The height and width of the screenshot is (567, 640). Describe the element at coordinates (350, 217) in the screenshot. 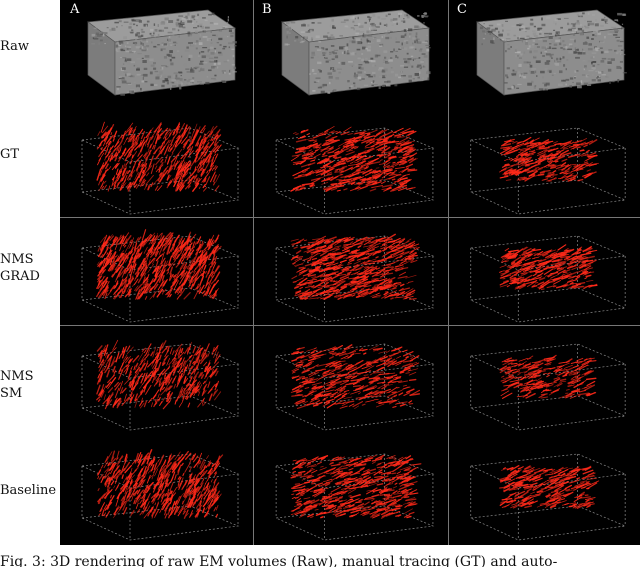

I see `row-divider` at that location.